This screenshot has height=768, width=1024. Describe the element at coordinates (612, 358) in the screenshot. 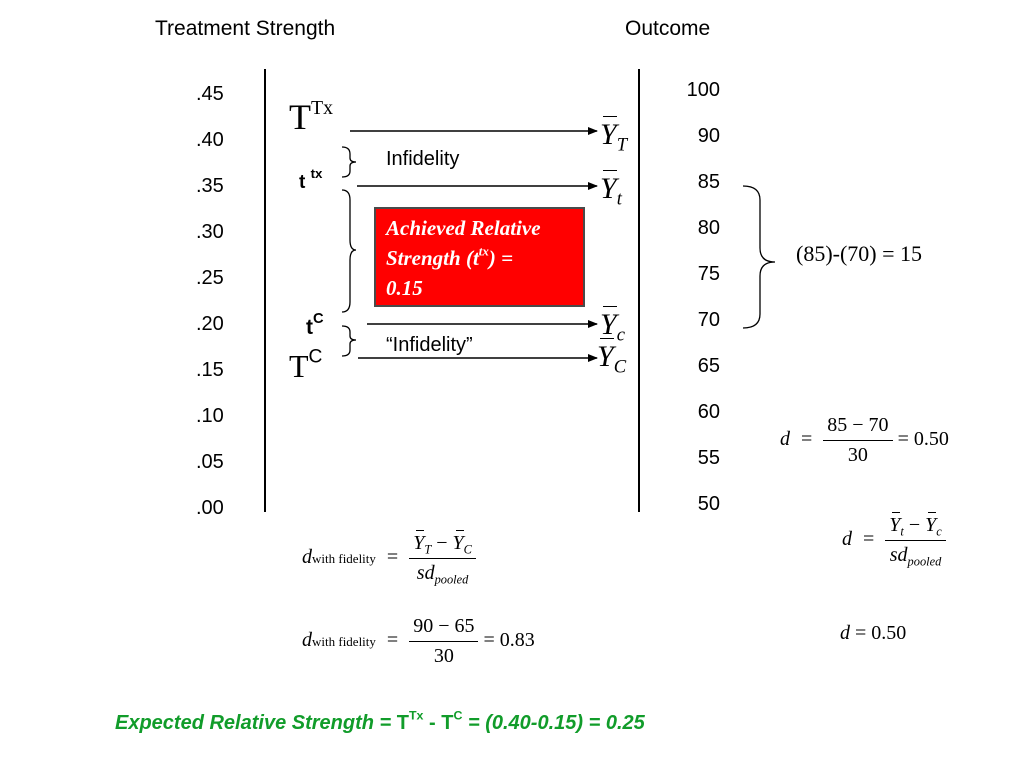

I see `outcome-Y-C: YC` at that location.